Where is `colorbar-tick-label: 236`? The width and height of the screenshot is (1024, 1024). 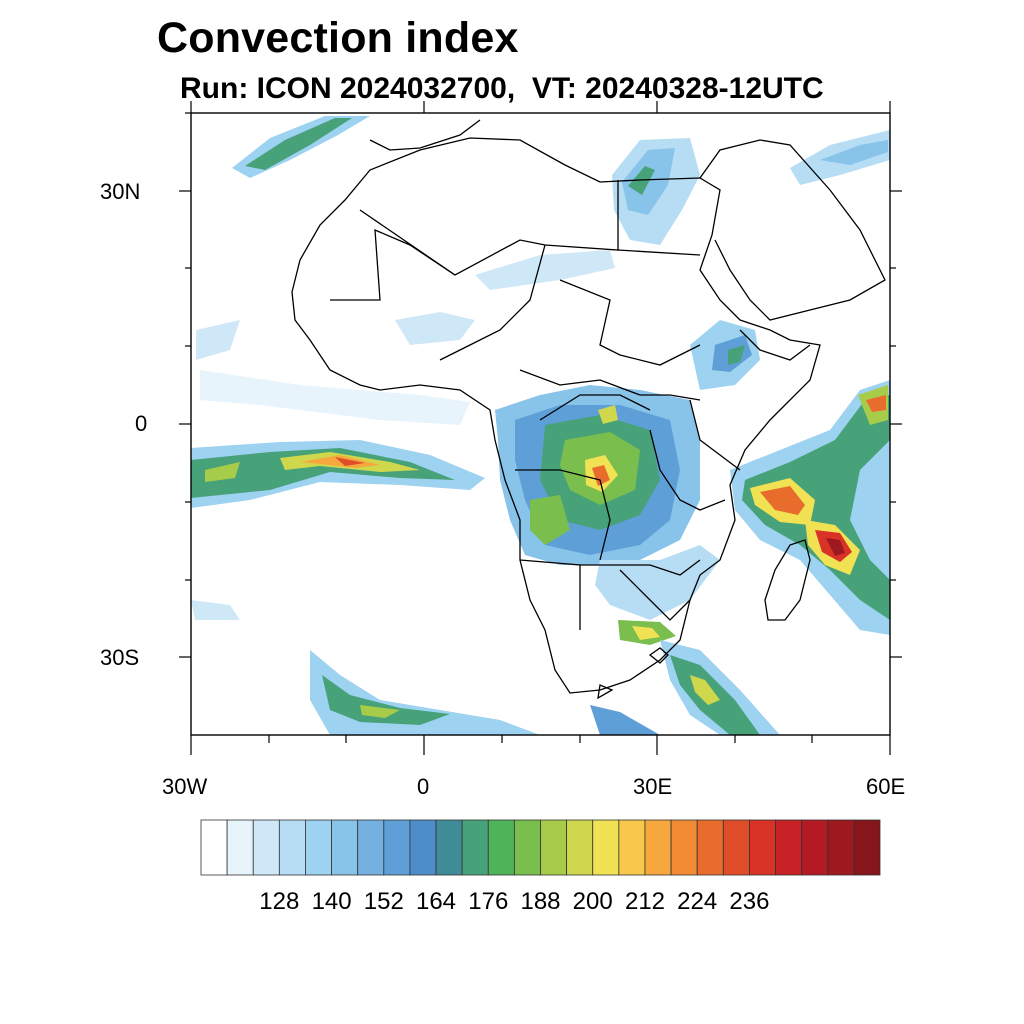 colorbar-tick-label: 236 is located at coordinates (749, 901).